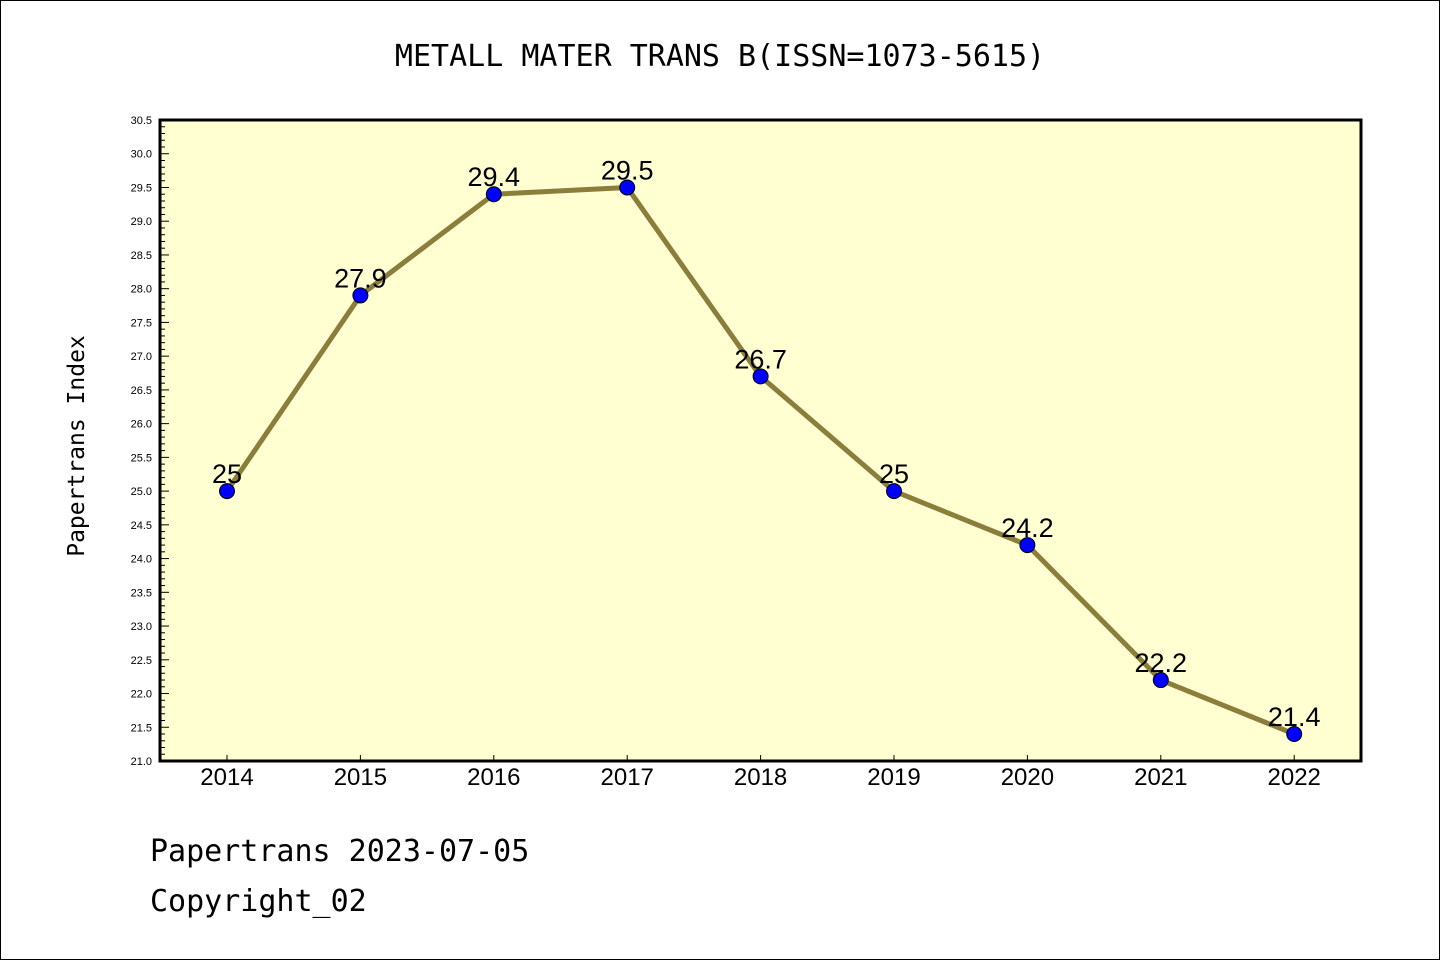  I want to click on x-axis-ticks: 2014 2015 2016 2017 2018 2019 2020 2021 2022, so click(760, 773).